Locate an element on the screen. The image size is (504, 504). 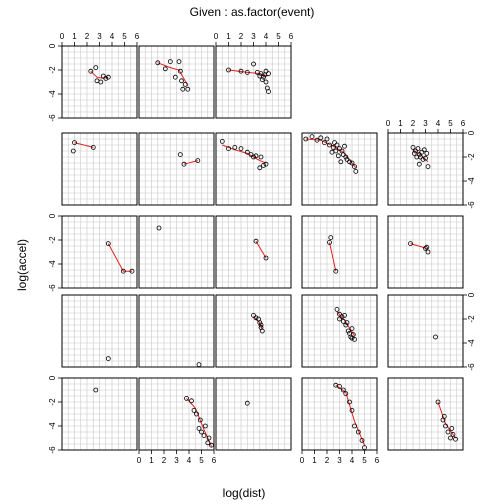
panel-r3-c4 is located at coordinates (425, 331).